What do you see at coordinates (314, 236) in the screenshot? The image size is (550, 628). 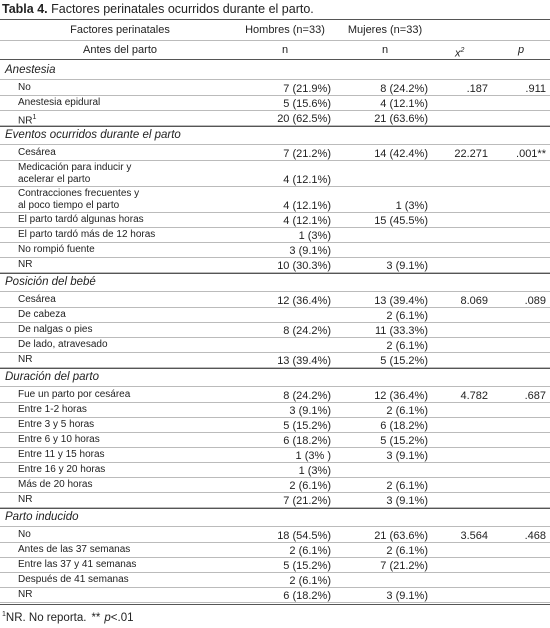 I see `hombres-cell: 1 (3%)` at bounding box center [314, 236].